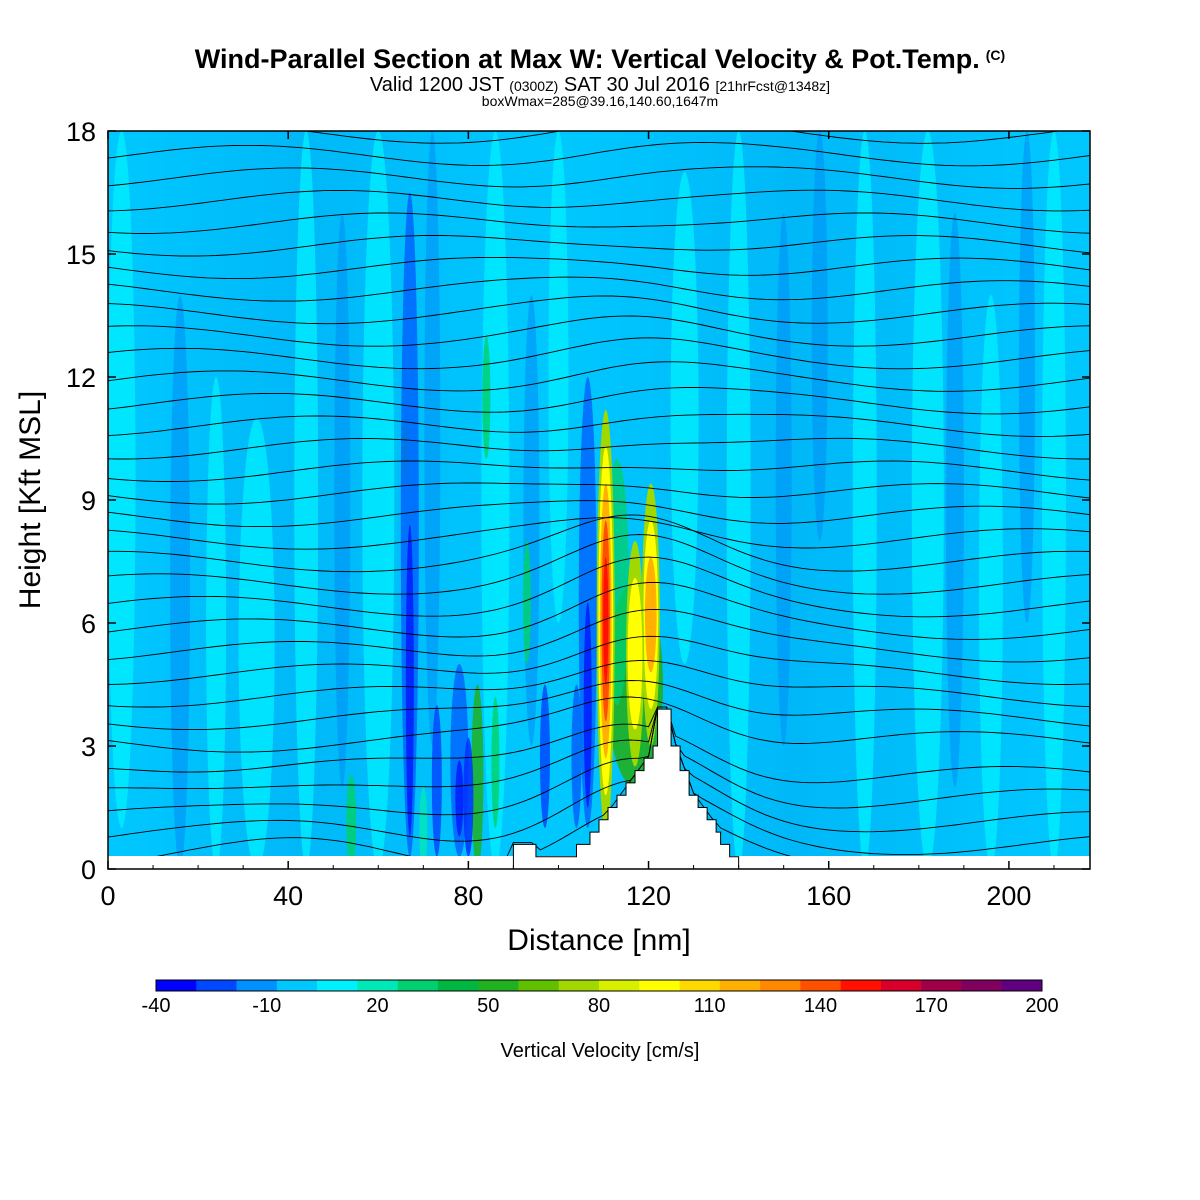 The image size is (1200, 1200). I want to click on x-tick-label: 0, so click(107, 896).